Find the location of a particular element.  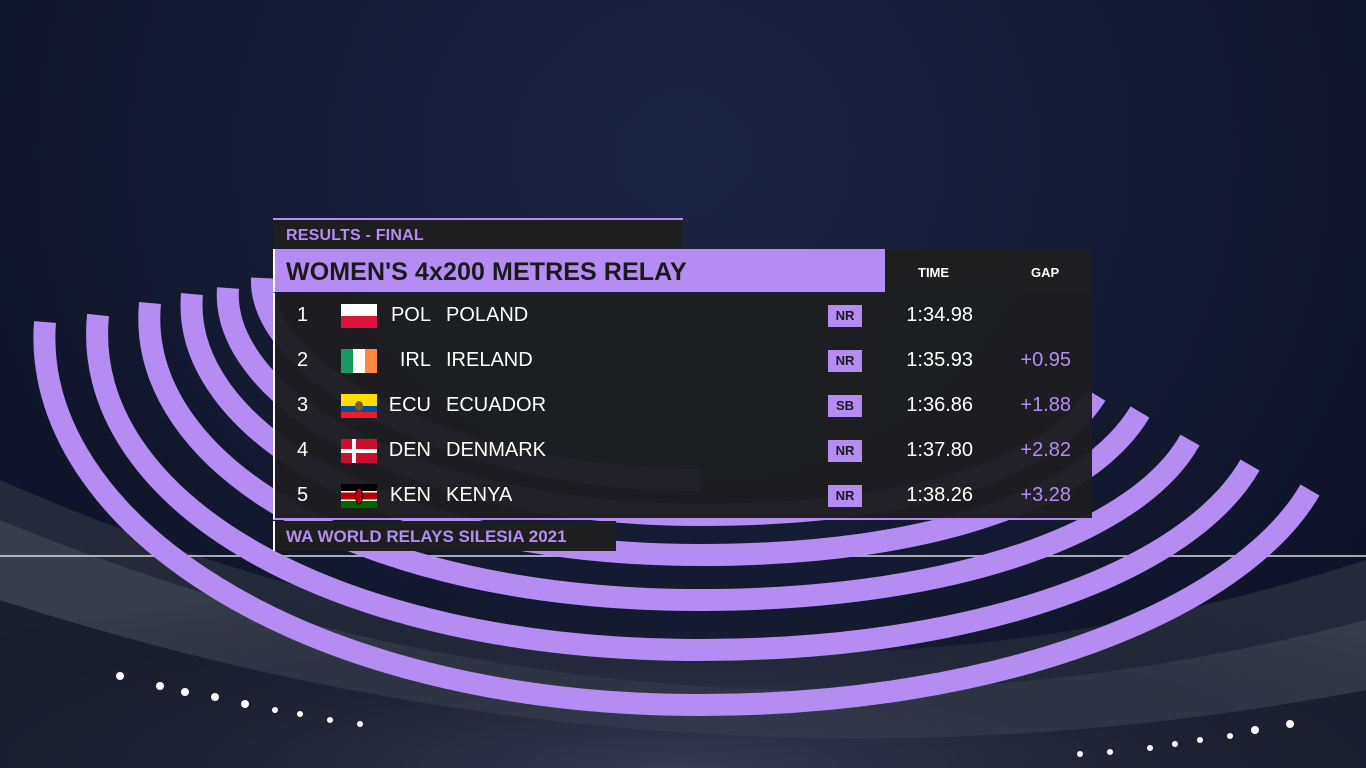

rank: 5 is located at coordinates (303, 495).